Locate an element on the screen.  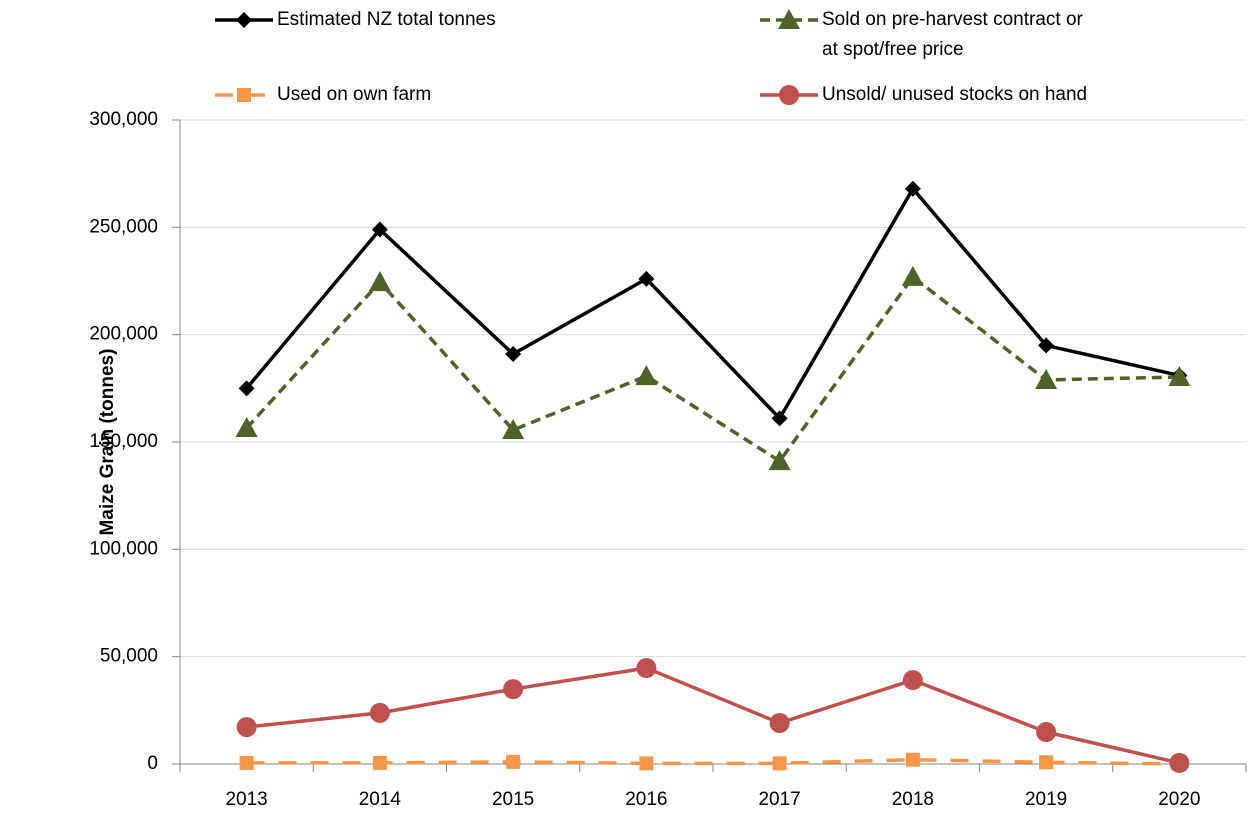
y-axis-label: Maize Grain (tonnes) is located at coordinates (107, 442).